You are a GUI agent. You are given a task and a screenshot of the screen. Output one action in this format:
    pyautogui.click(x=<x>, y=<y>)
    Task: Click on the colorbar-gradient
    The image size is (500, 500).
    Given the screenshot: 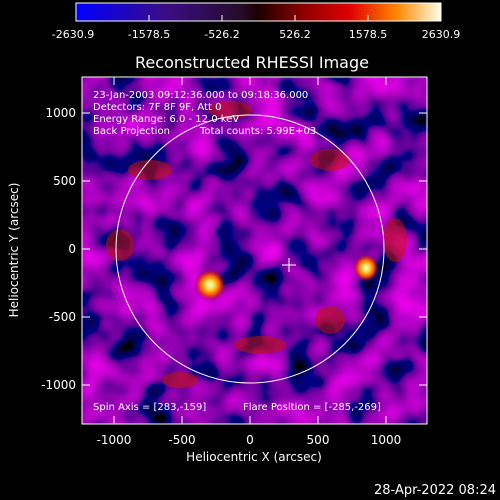 What is the action you would take?
    pyautogui.click(x=258, y=12)
    